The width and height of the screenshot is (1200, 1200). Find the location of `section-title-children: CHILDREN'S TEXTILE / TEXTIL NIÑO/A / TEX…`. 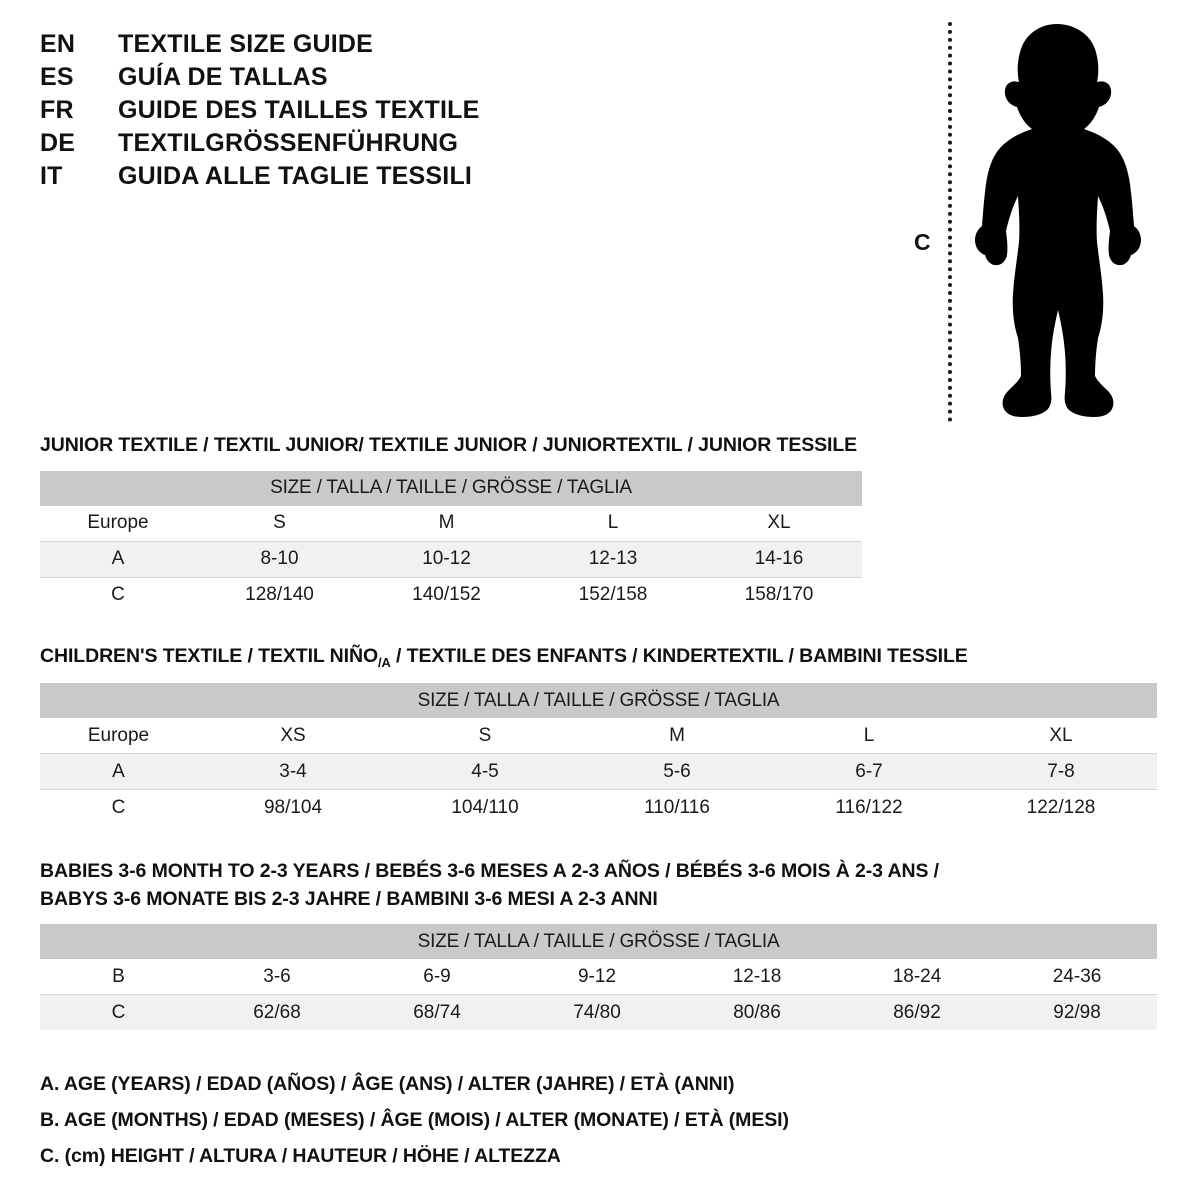

section-title-children: CHILDREN'S TEXTILE / TEXTIL NIÑO/A / TEX… is located at coordinates (598, 657).